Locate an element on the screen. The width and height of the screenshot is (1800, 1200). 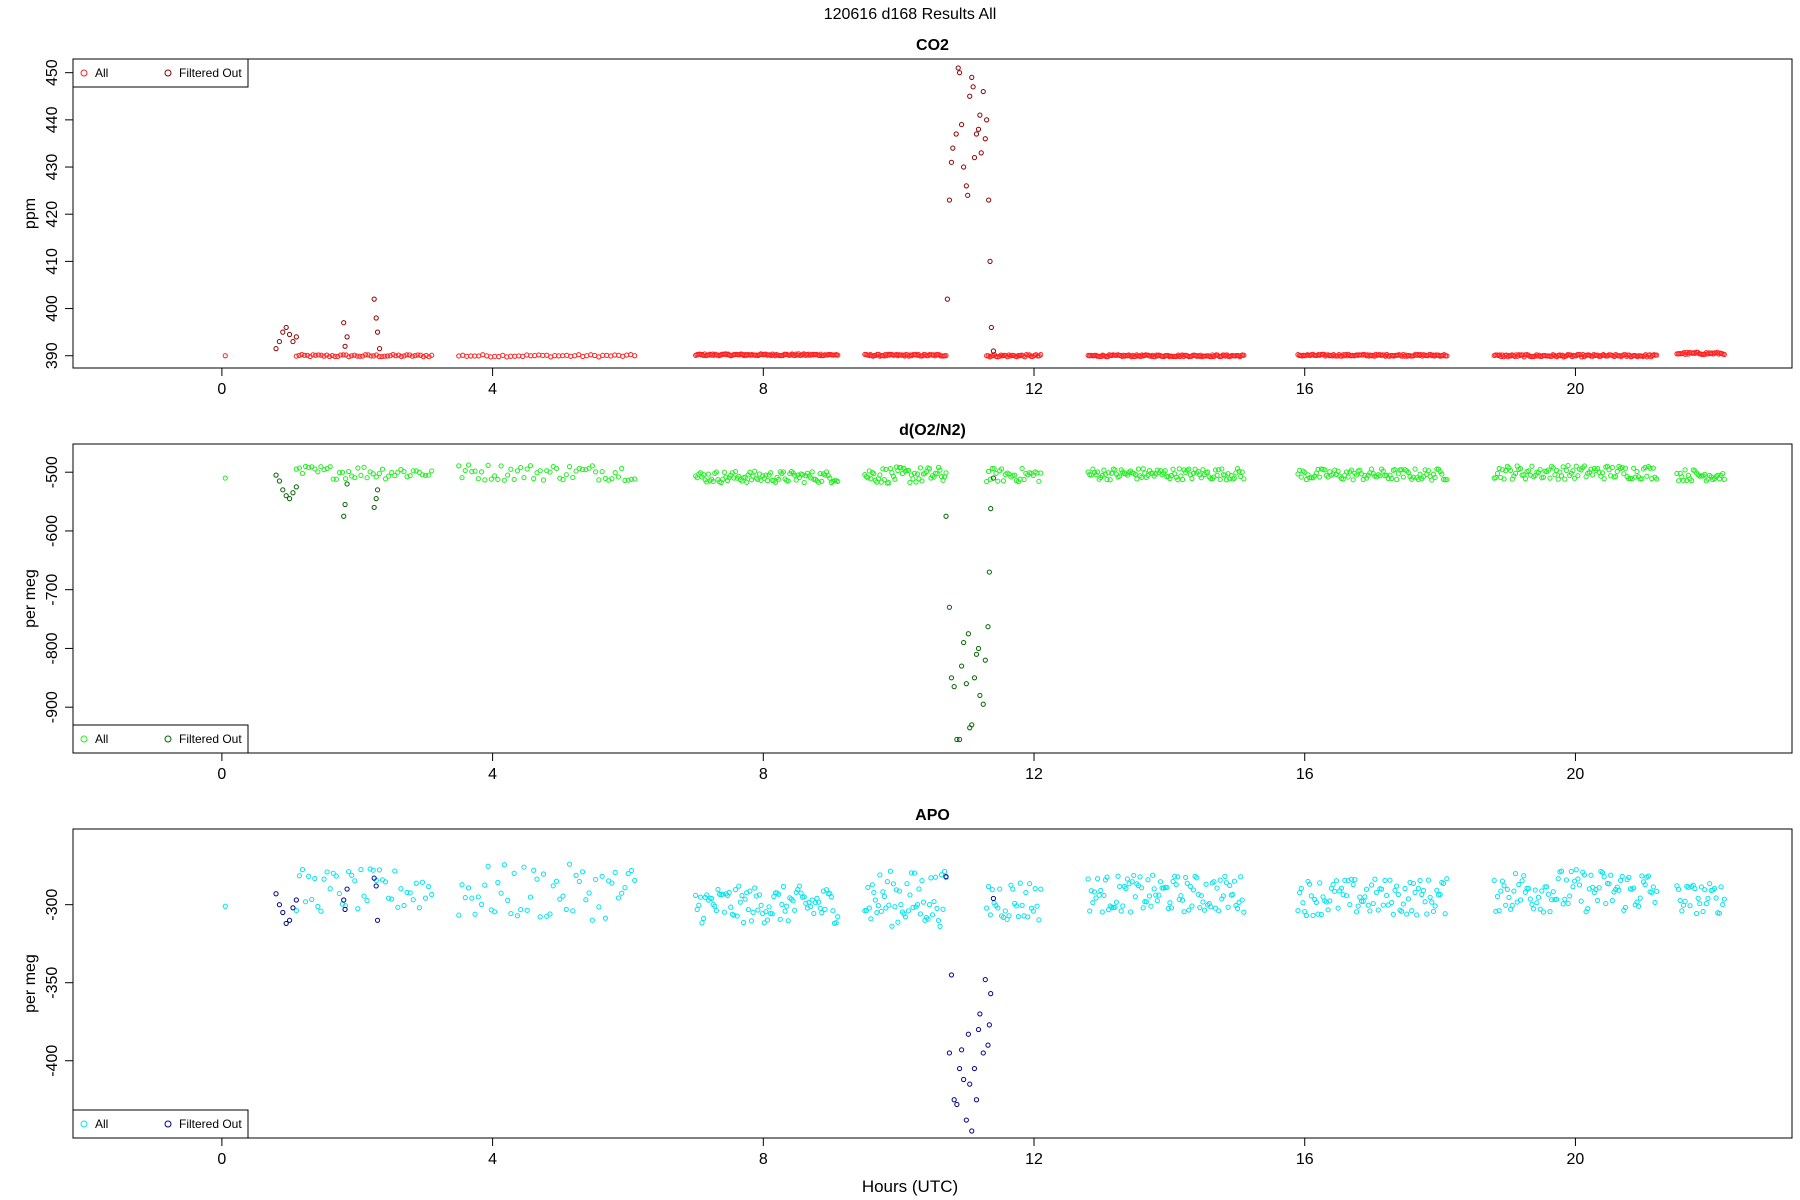
panel-title: APO is located at coordinates (932, 815).